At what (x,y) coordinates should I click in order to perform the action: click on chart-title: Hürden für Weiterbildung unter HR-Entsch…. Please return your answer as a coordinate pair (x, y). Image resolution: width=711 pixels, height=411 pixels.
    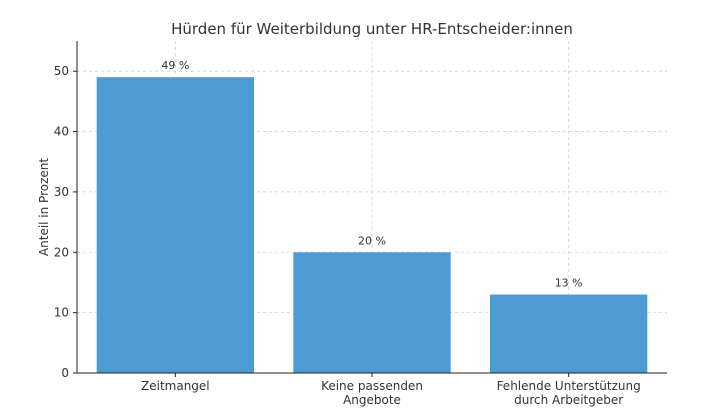
    Looking at the image, I should click on (372, 29).